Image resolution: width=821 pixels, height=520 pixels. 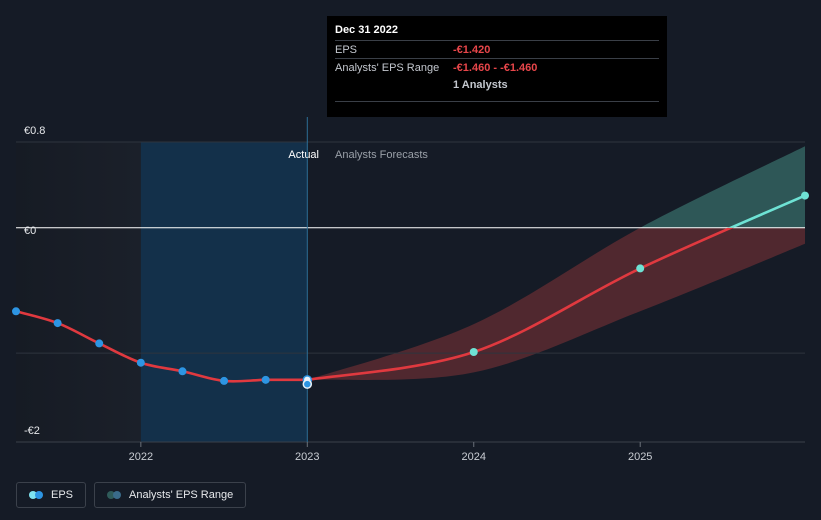 I want to click on legend-range-button: Analysts' EPS Range, so click(x=170, y=495).